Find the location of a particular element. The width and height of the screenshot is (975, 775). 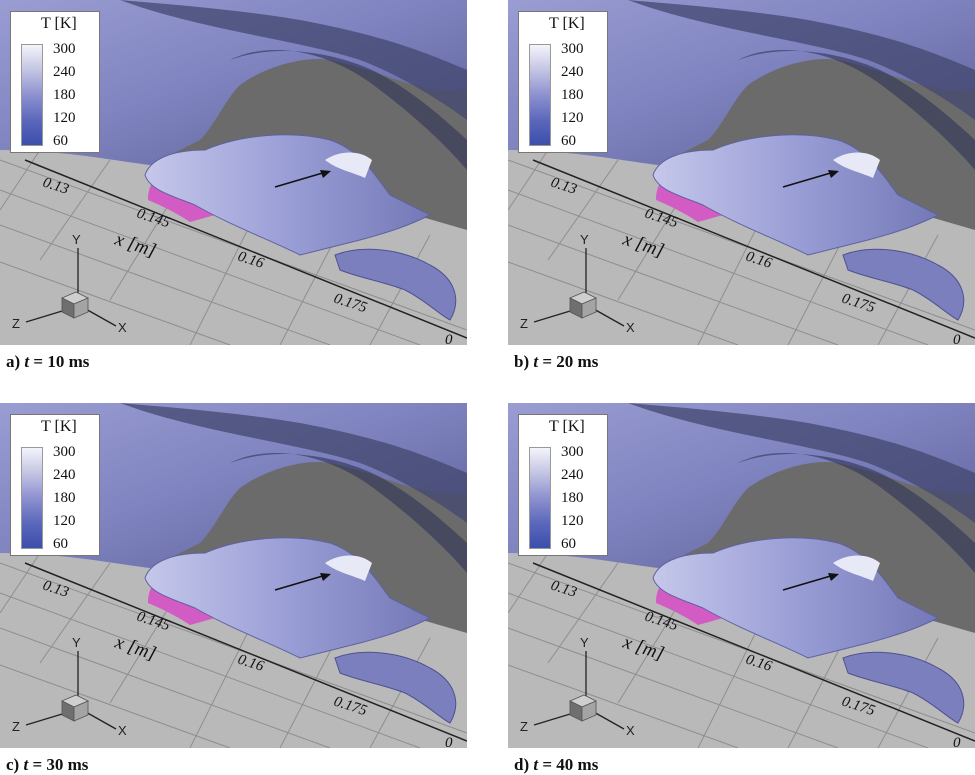

caption-value: = 10 ms is located at coordinates (61, 361).